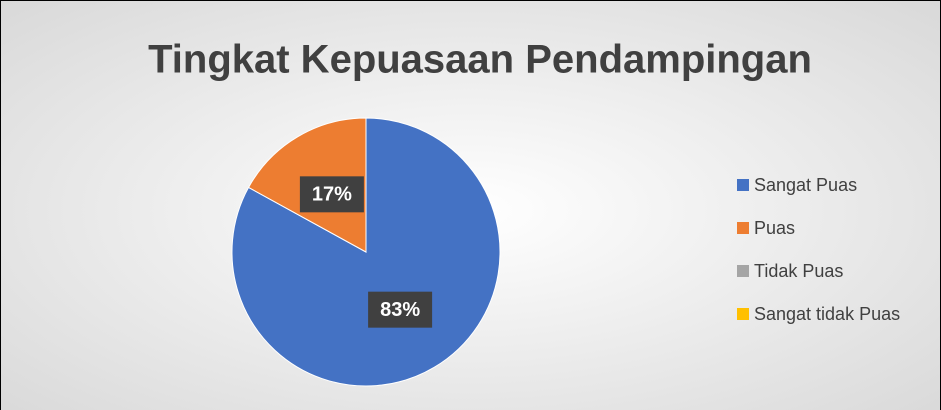 This screenshot has width=941, height=410. I want to click on legend-label: Puas, so click(774, 228).